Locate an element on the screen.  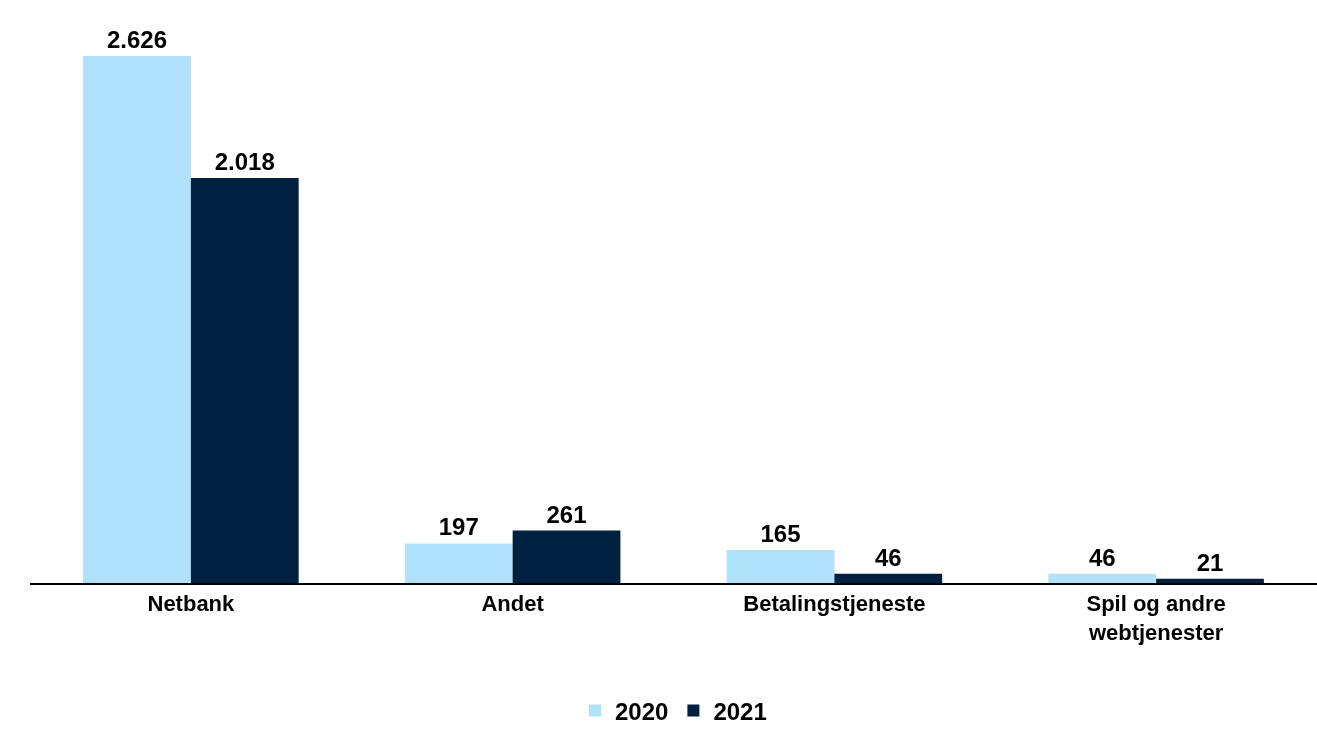
x-tick-label: Andet is located at coordinates (513, 604).